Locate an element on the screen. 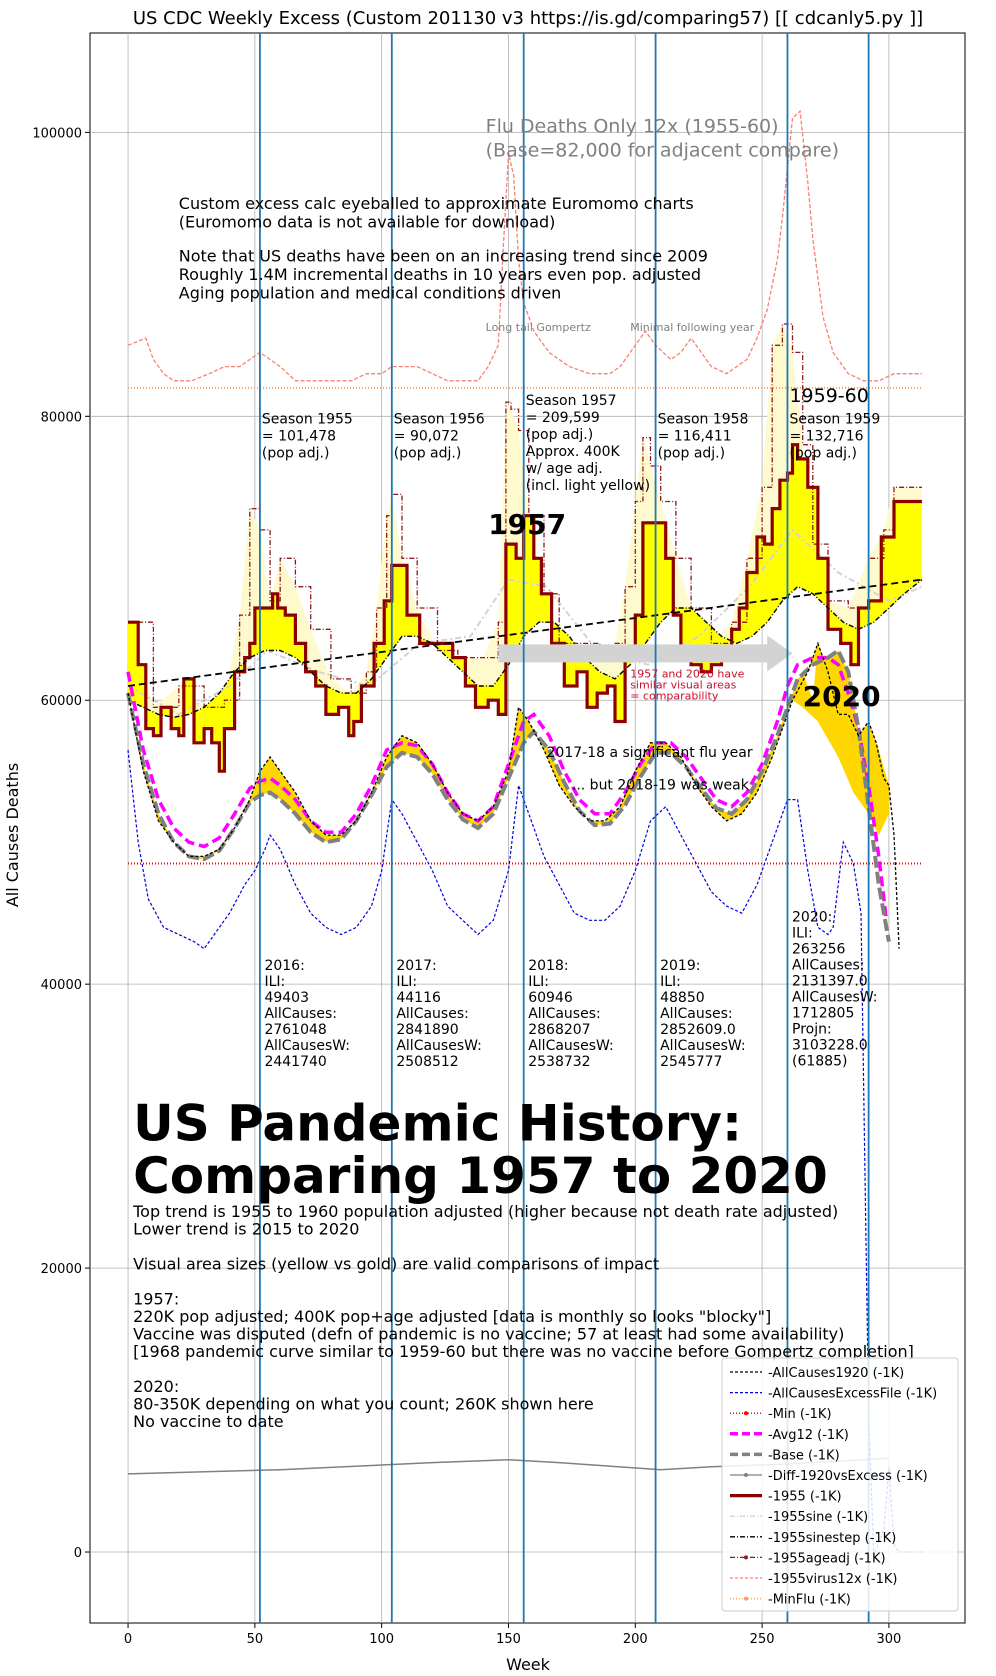 The width and height of the screenshot is (996, 1676). year-2020-stats: (61885) is located at coordinates (819, 1062).